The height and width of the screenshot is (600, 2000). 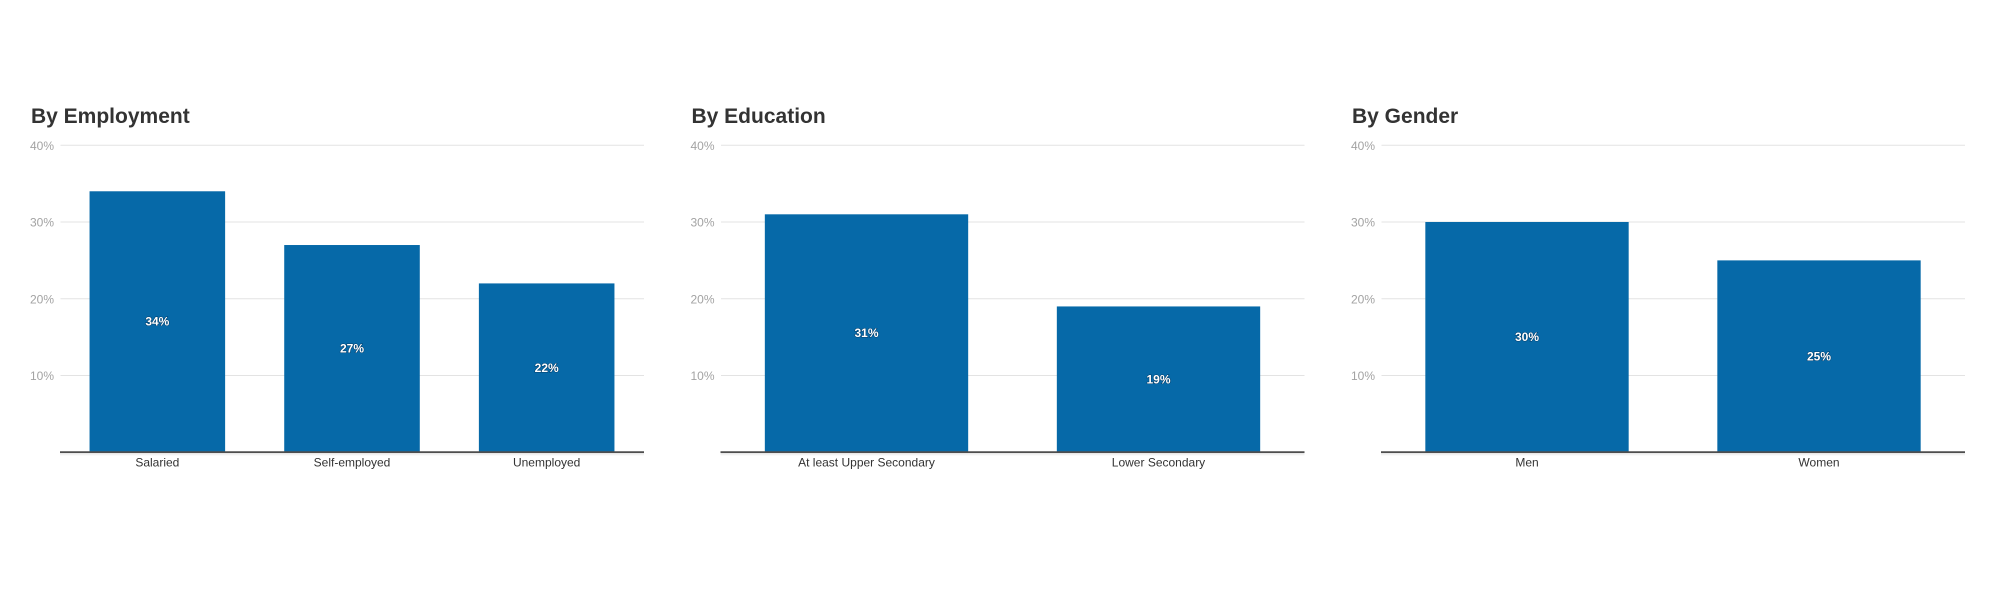 I want to click on svg-text: By Employment, so click(x=110, y=116).